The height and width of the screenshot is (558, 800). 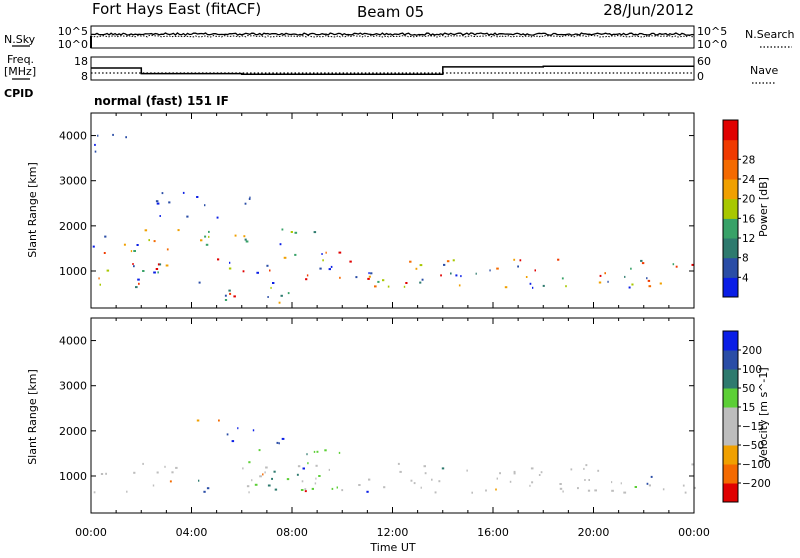 I want to click on velocity-colorbar-tick: 200, so click(x=752, y=351).